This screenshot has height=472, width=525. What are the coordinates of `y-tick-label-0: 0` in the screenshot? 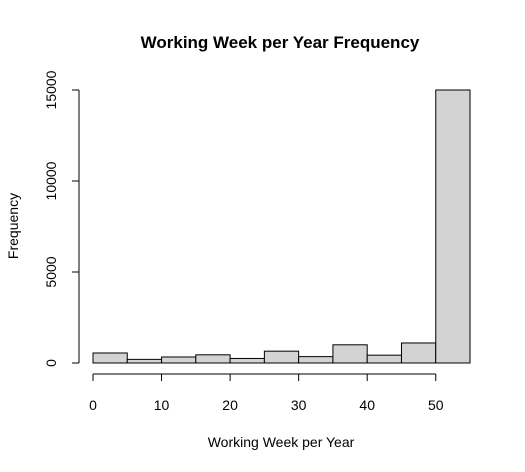 It's located at (51, 363).